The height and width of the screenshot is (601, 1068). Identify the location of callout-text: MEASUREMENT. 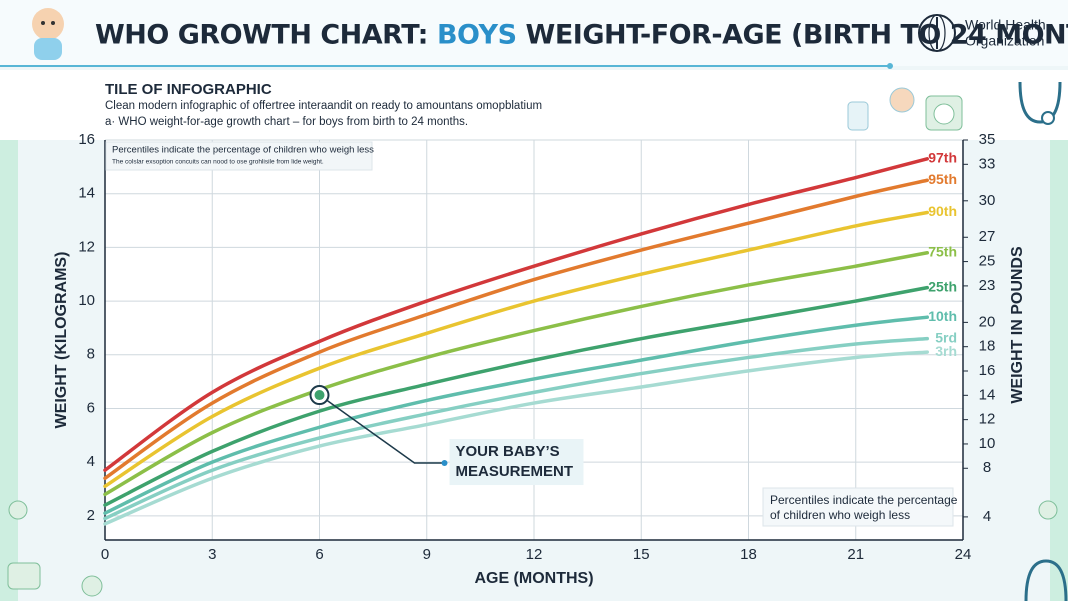
(515, 471).